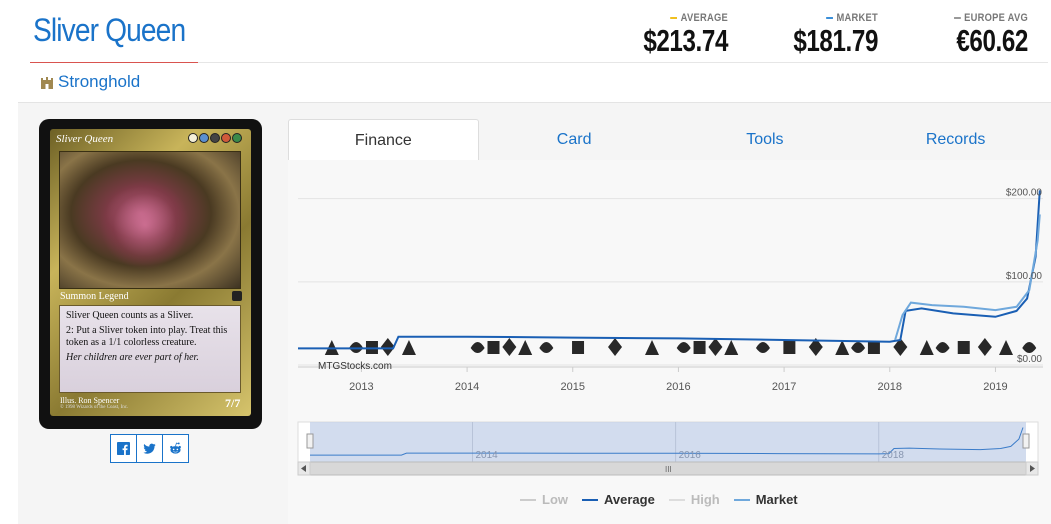  I want to click on share-buttons, so click(149, 448).